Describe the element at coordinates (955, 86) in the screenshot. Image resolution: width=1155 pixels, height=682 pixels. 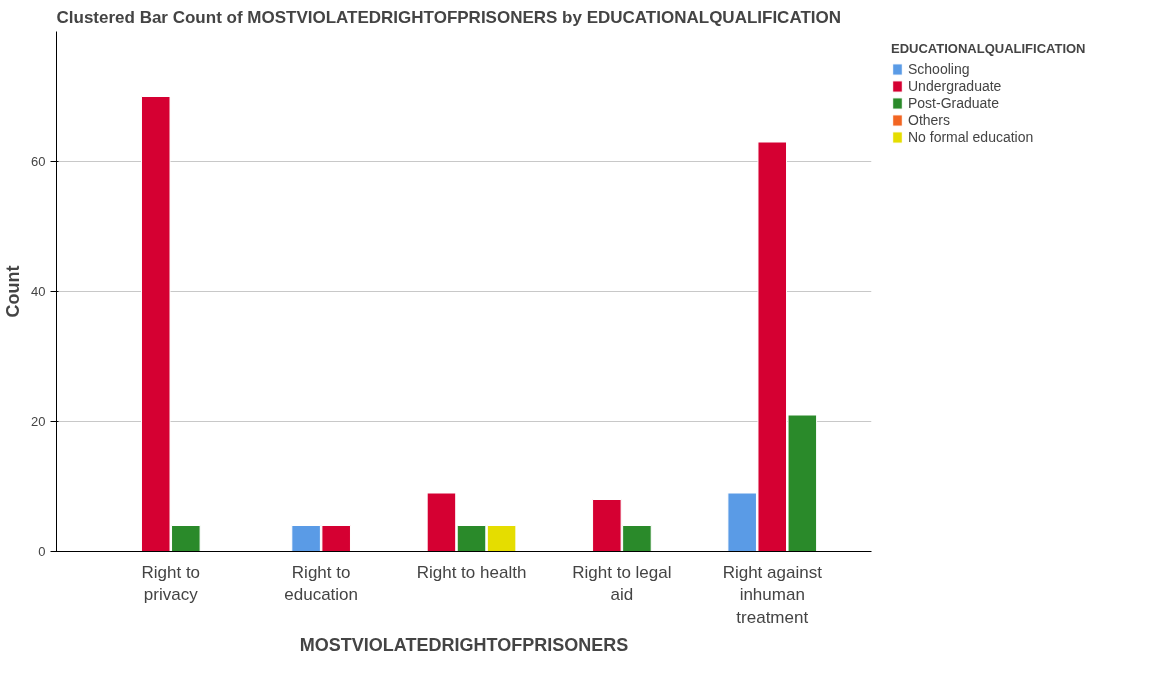
I see `legend-label: Undergraduate` at that location.